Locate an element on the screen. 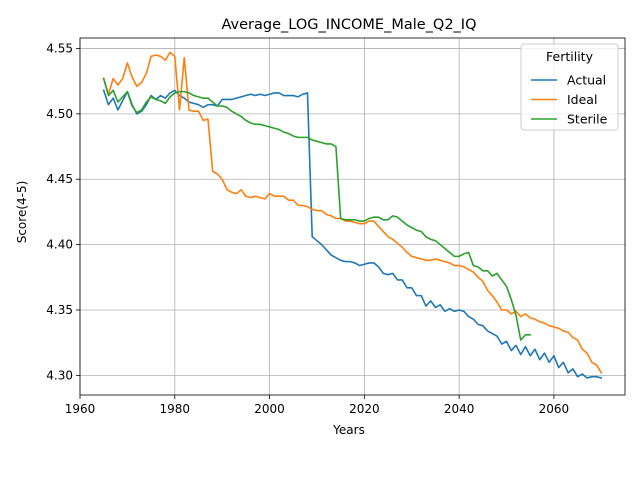  legend-title: Fertility is located at coordinates (570, 56).